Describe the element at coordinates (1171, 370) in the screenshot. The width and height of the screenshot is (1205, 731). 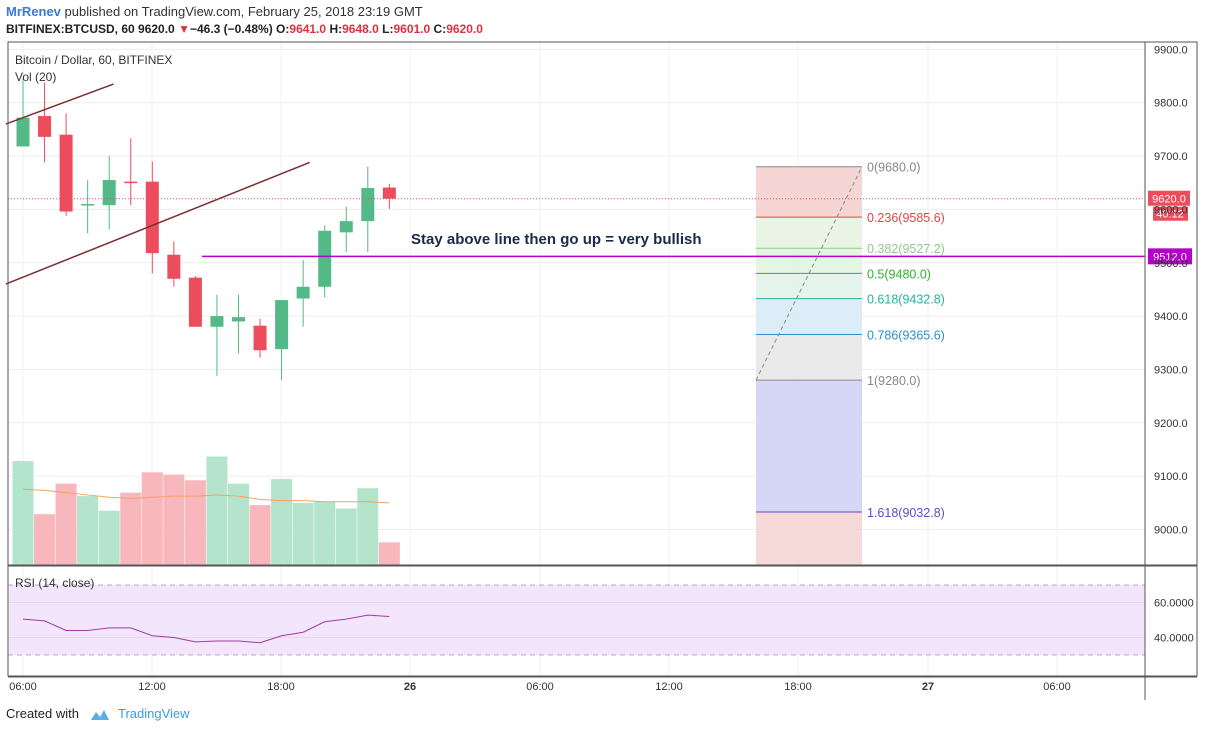
I see `price-tick-label: 9300.0` at that location.